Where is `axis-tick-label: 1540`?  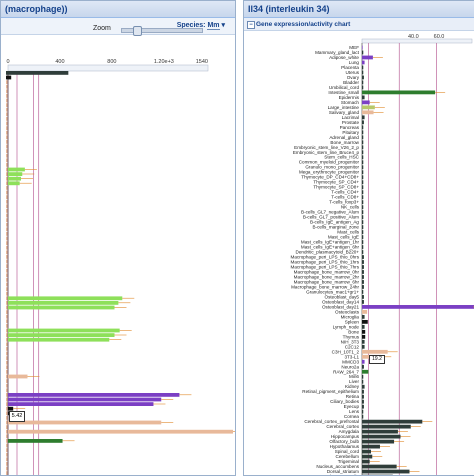
axis-tick-label: 1540 is located at coordinates (202, 62).